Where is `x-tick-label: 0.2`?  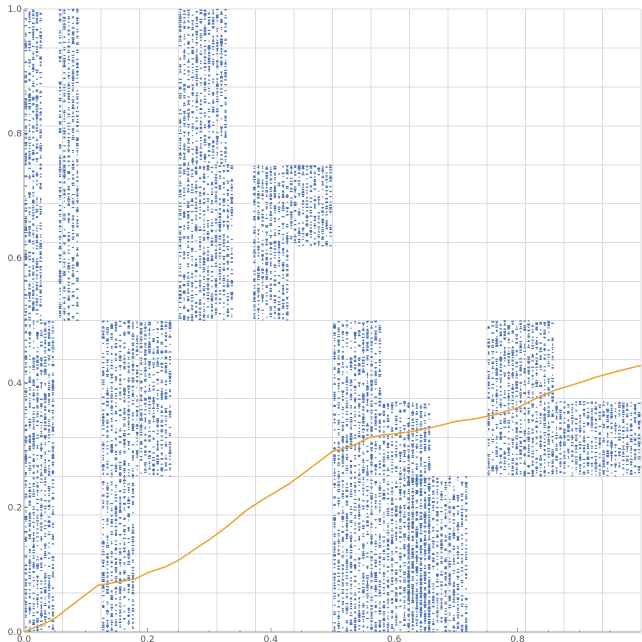 x-tick-label: 0.2 is located at coordinates (147, 638).